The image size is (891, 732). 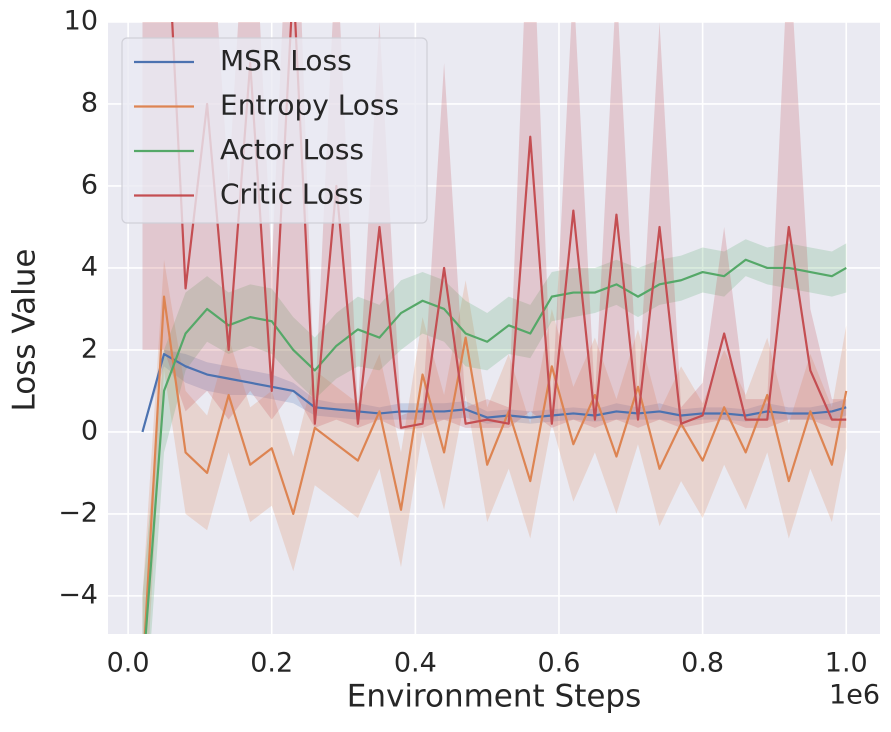 I want to click on x-axis-label: Environment Steps, so click(x=494, y=697).